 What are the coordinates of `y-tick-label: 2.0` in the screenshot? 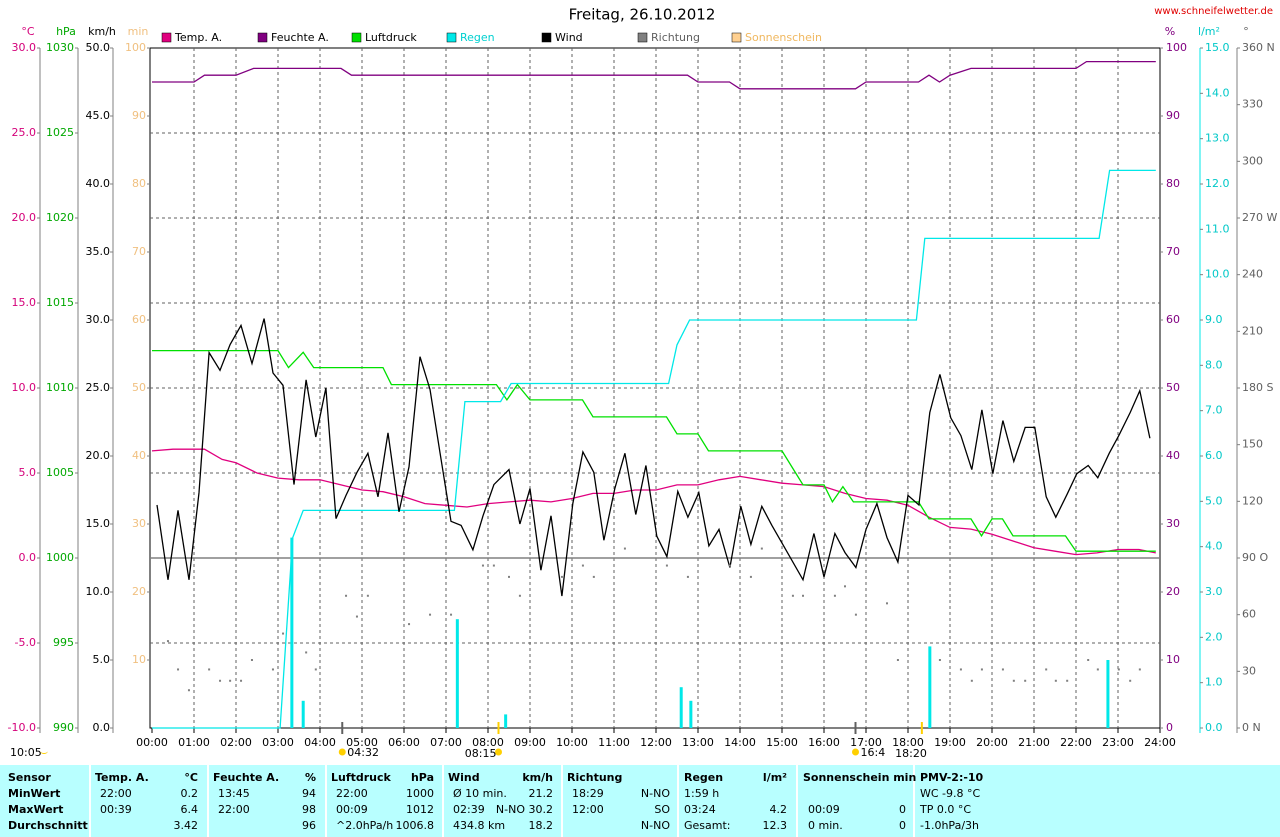 It's located at (1214, 636).